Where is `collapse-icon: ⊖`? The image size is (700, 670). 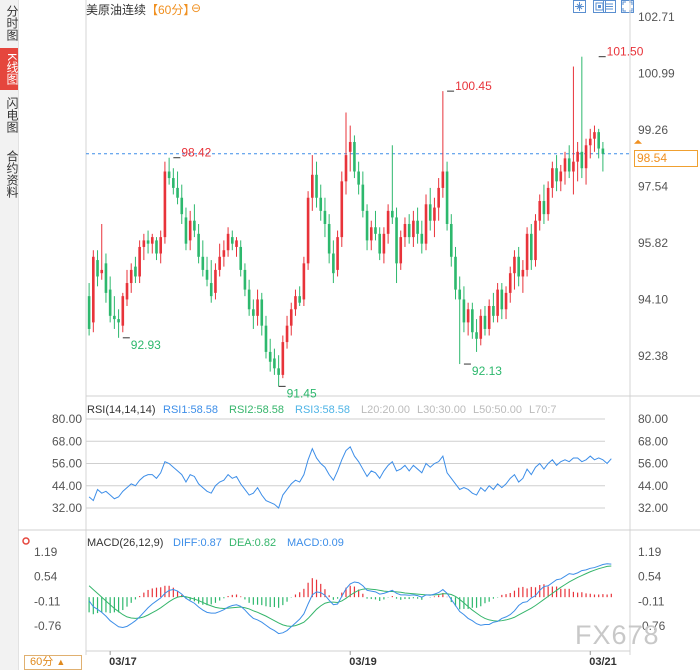
collapse-icon: ⊖ is located at coordinates (196, 8).